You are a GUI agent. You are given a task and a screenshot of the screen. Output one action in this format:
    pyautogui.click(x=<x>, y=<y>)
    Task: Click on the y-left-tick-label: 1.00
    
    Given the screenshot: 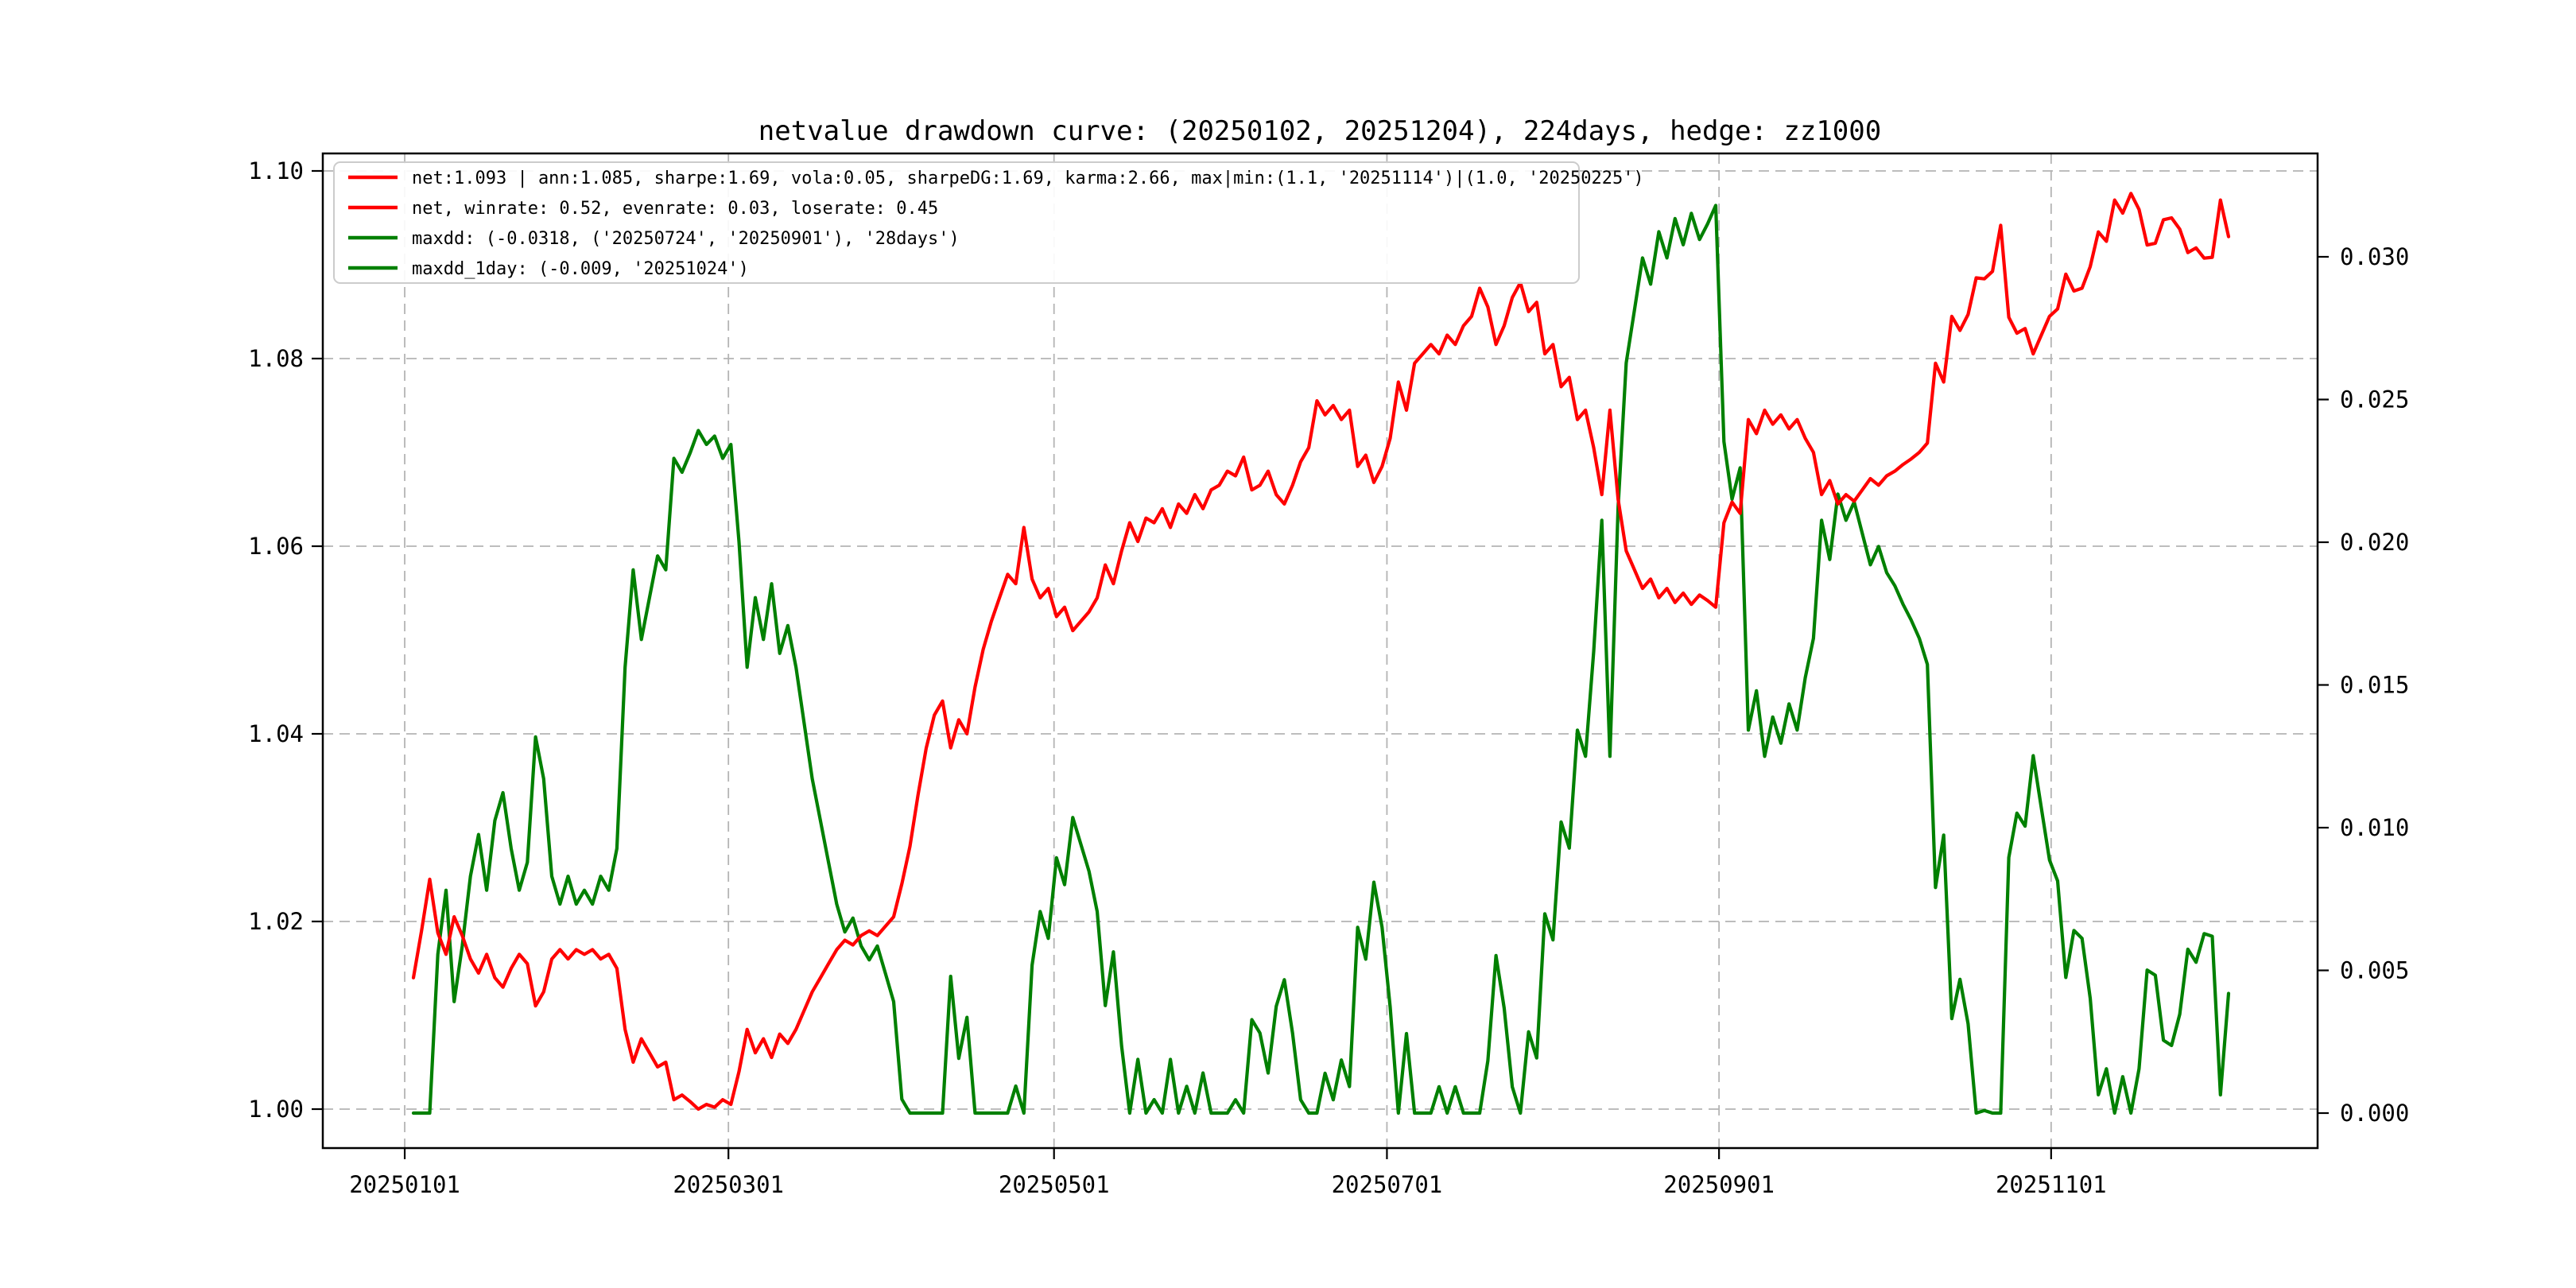 What is the action you would take?
    pyautogui.click(x=276, y=1109)
    